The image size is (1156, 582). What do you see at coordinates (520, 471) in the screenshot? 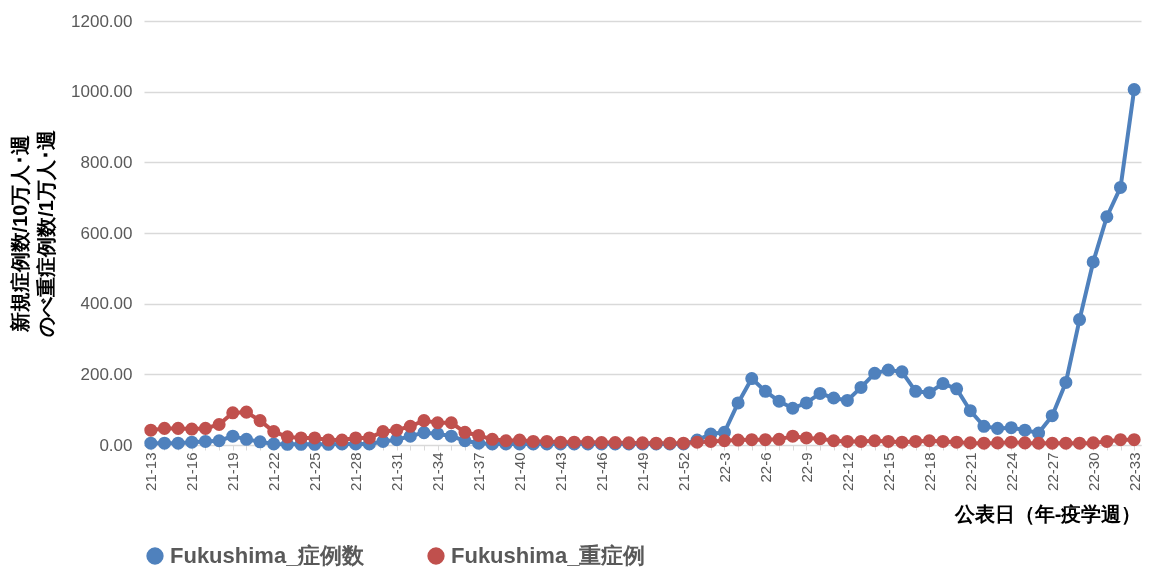
I see `x-tick-label: 21-40` at bounding box center [520, 471].